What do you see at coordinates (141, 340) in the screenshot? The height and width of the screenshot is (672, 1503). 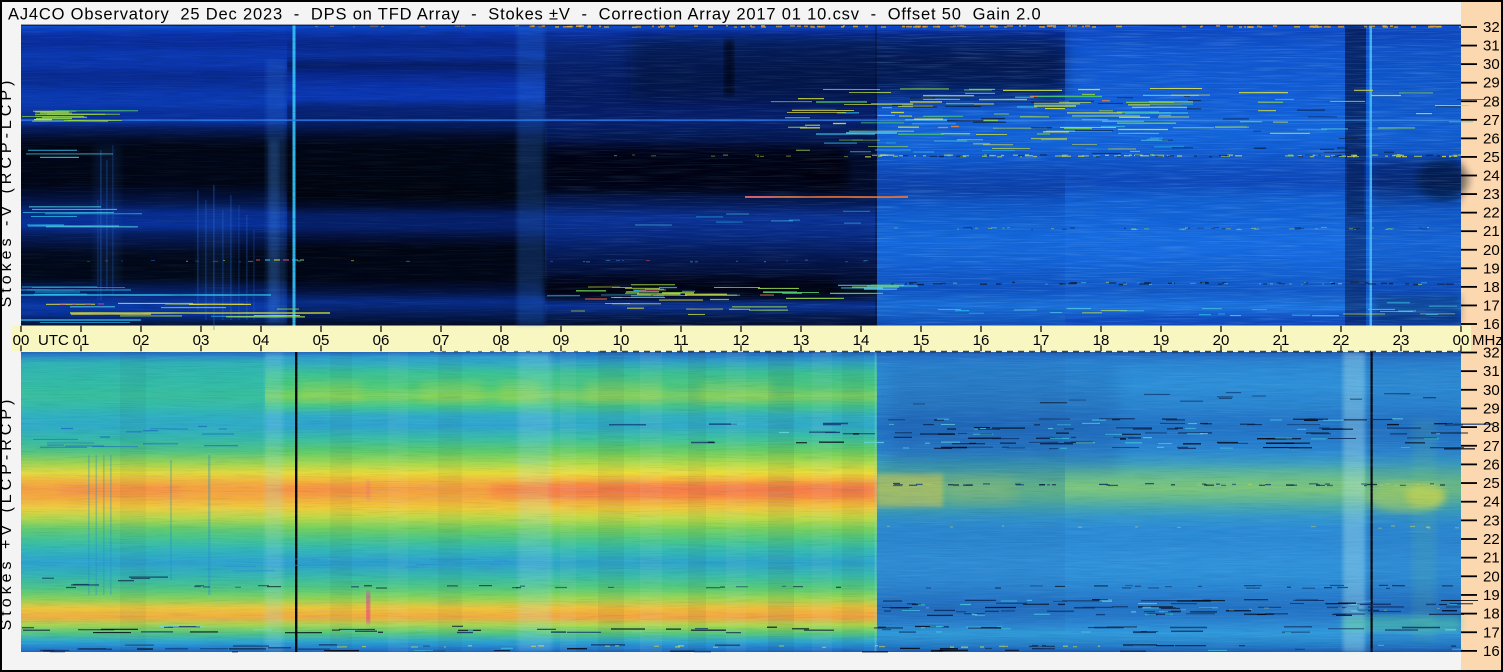 I see `svg-text: 02` at bounding box center [141, 340].